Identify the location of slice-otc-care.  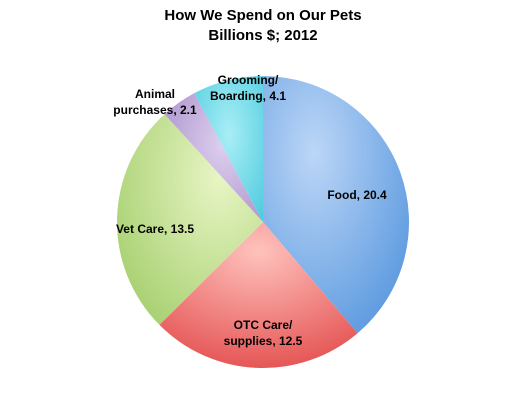
(258, 295).